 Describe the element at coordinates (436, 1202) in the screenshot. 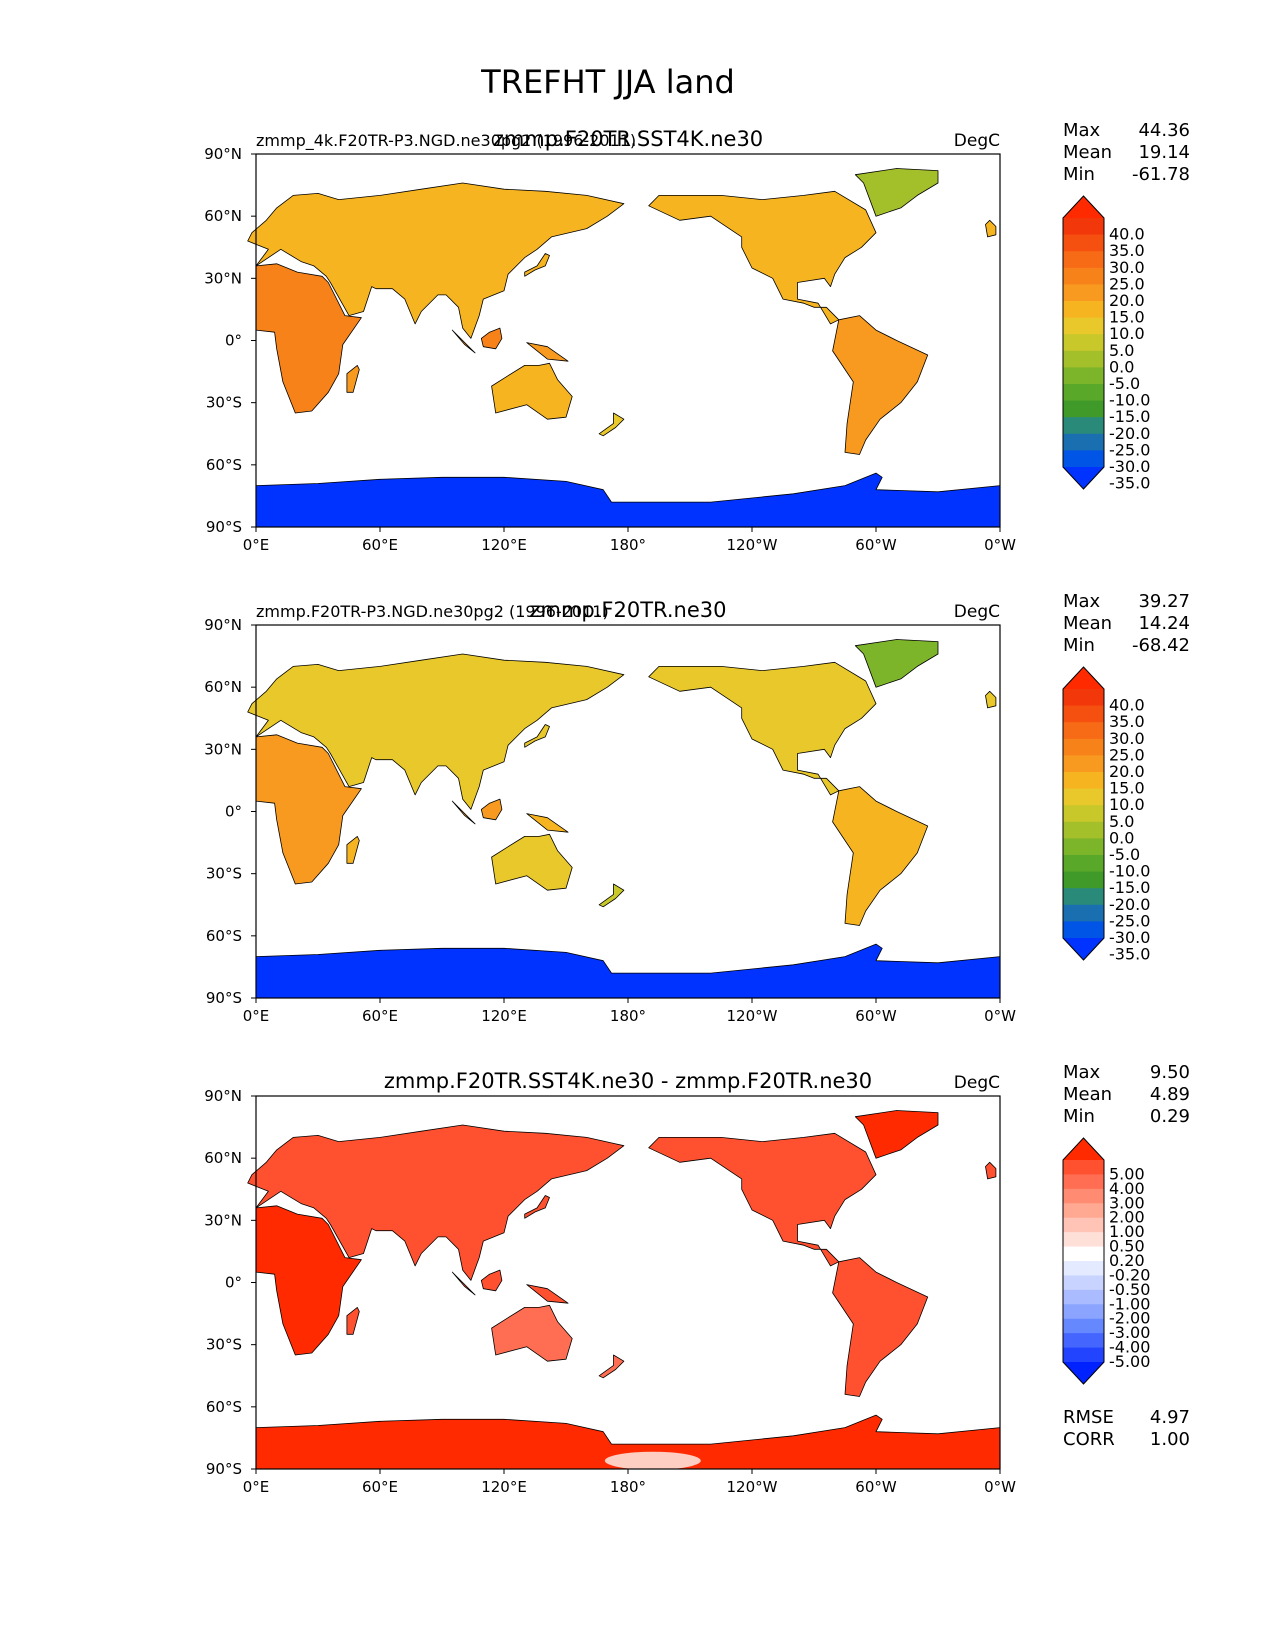

I see `land-eurasia` at that location.